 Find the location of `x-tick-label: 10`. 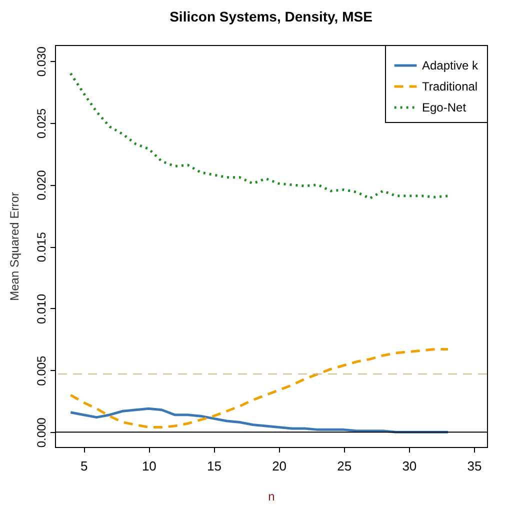

x-tick-label: 10 is located at coordinates (149, 466).